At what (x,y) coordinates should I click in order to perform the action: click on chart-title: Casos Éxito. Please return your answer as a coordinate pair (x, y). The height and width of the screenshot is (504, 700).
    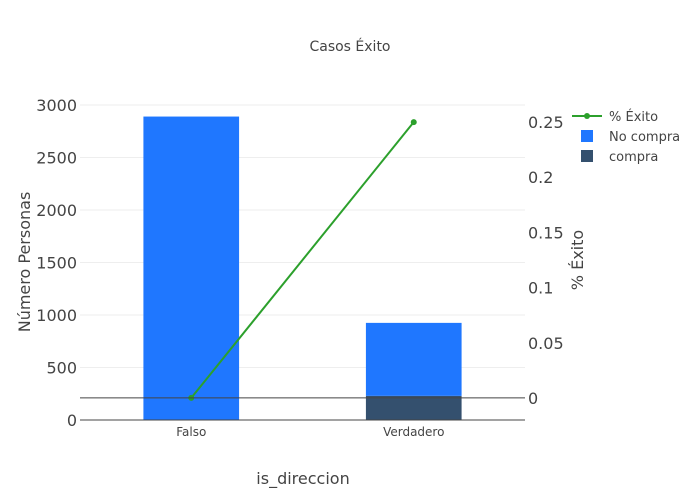
    Looking at the image, I should click on (349, 46).